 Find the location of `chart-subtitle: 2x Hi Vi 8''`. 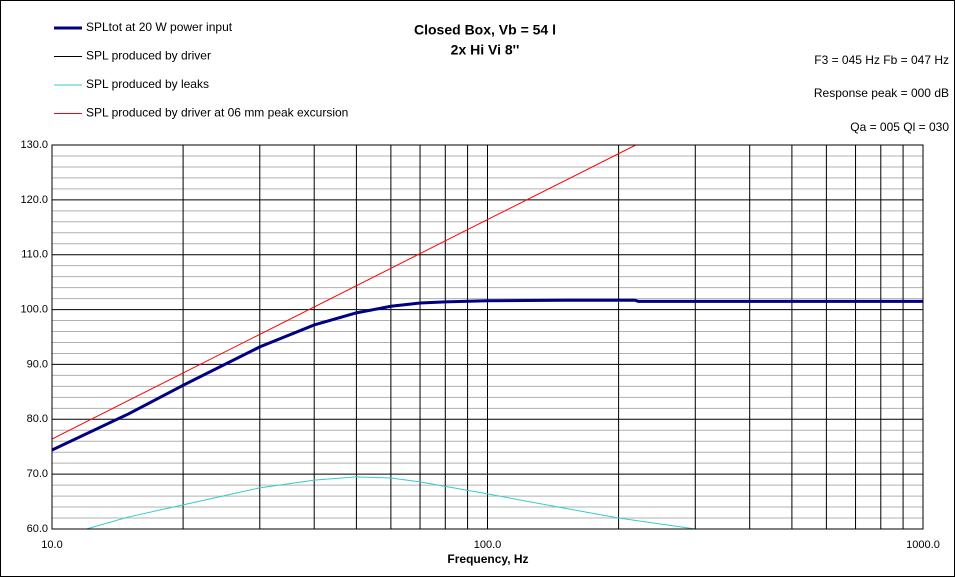

chart-subtitle: 2x Hi Vi 8'' is located at coordinates (485, 50).